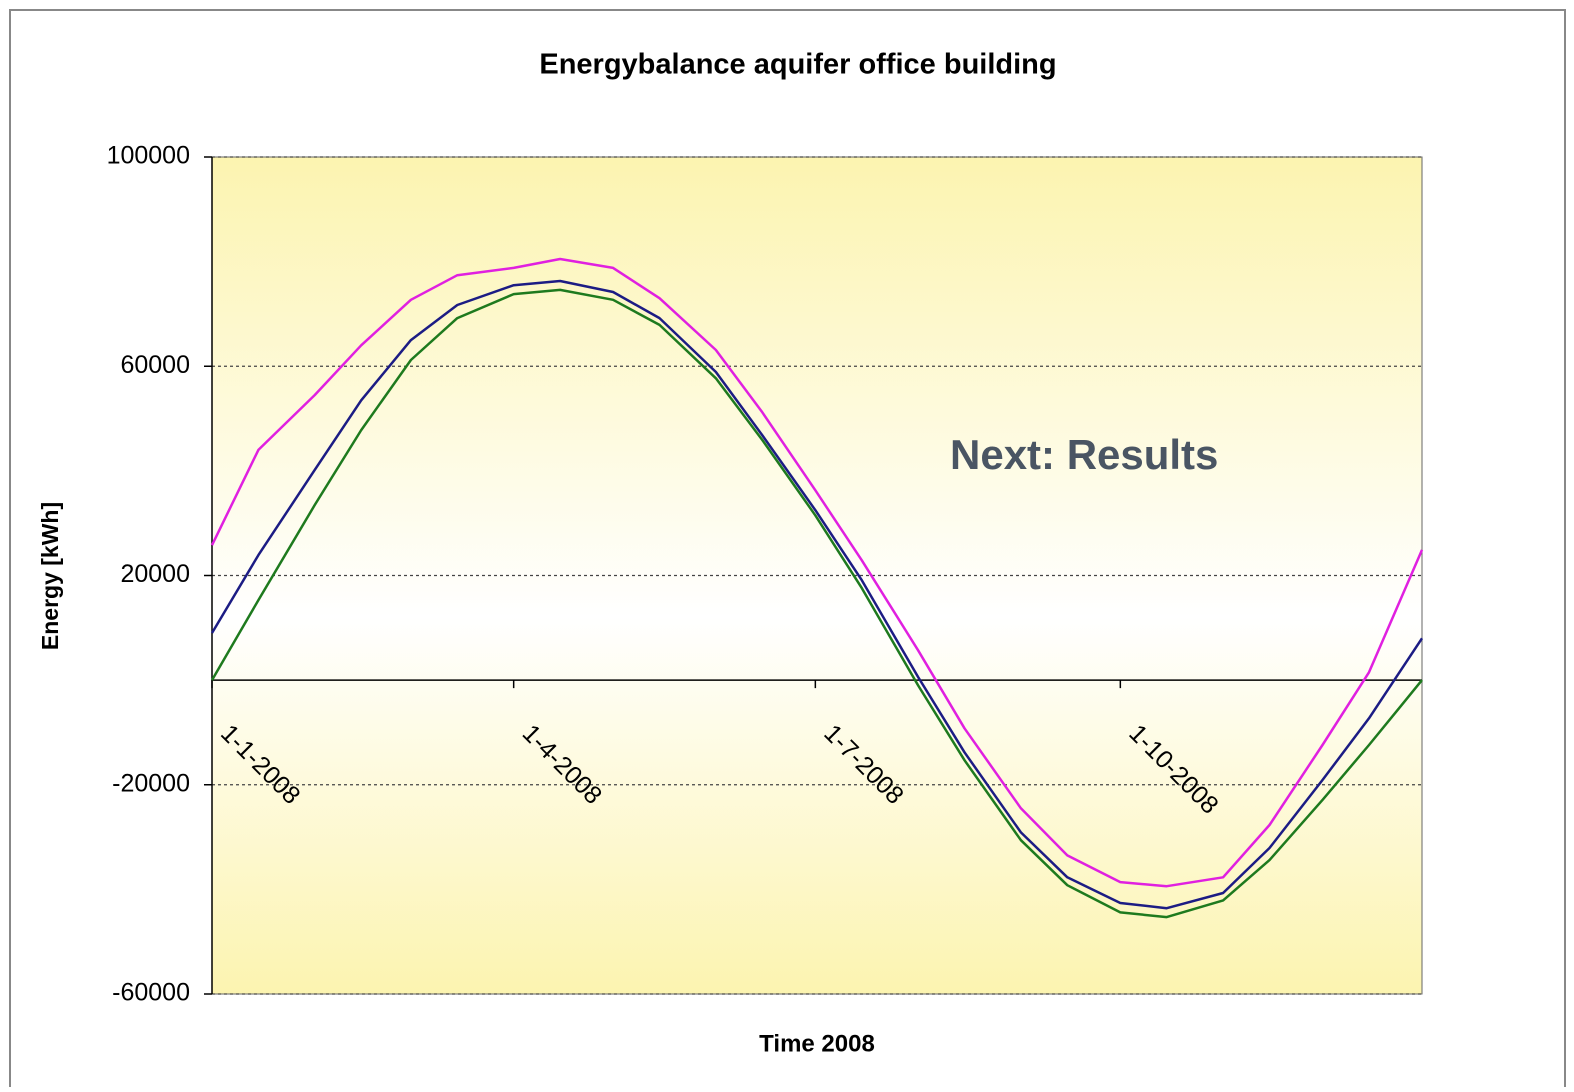 Image resolution: width=1574 pixels, height=1092 pixels. Describe the element at coordinates (151, 993) in the screenshot. I see `y-tick-label: -60000` at that location.